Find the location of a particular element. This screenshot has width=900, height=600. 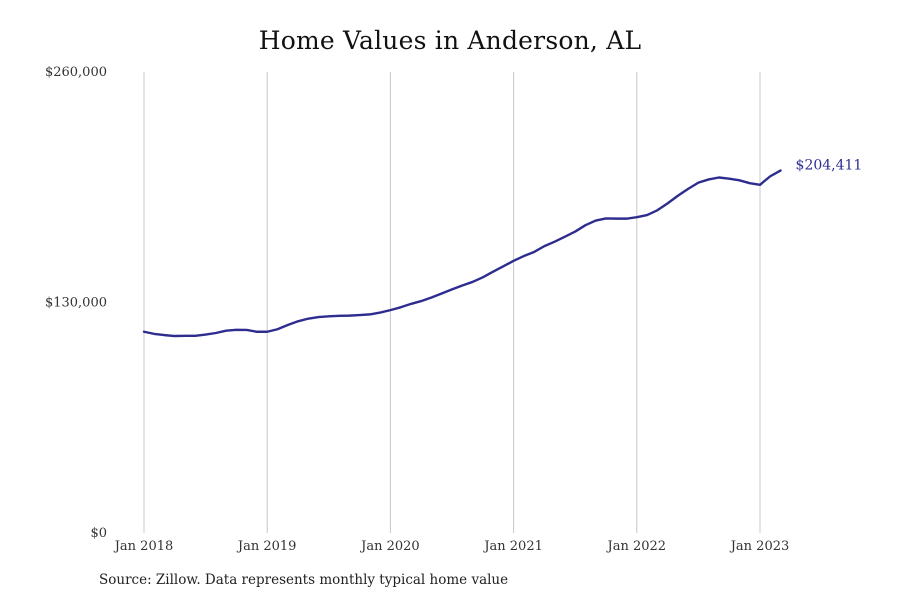

y-axis-ticks: $0 $130,000 $260,000 is located at coordinates (76, 303).